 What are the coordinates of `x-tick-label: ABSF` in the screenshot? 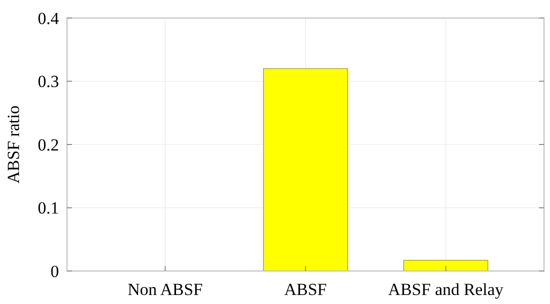 It's located at (305, 289).